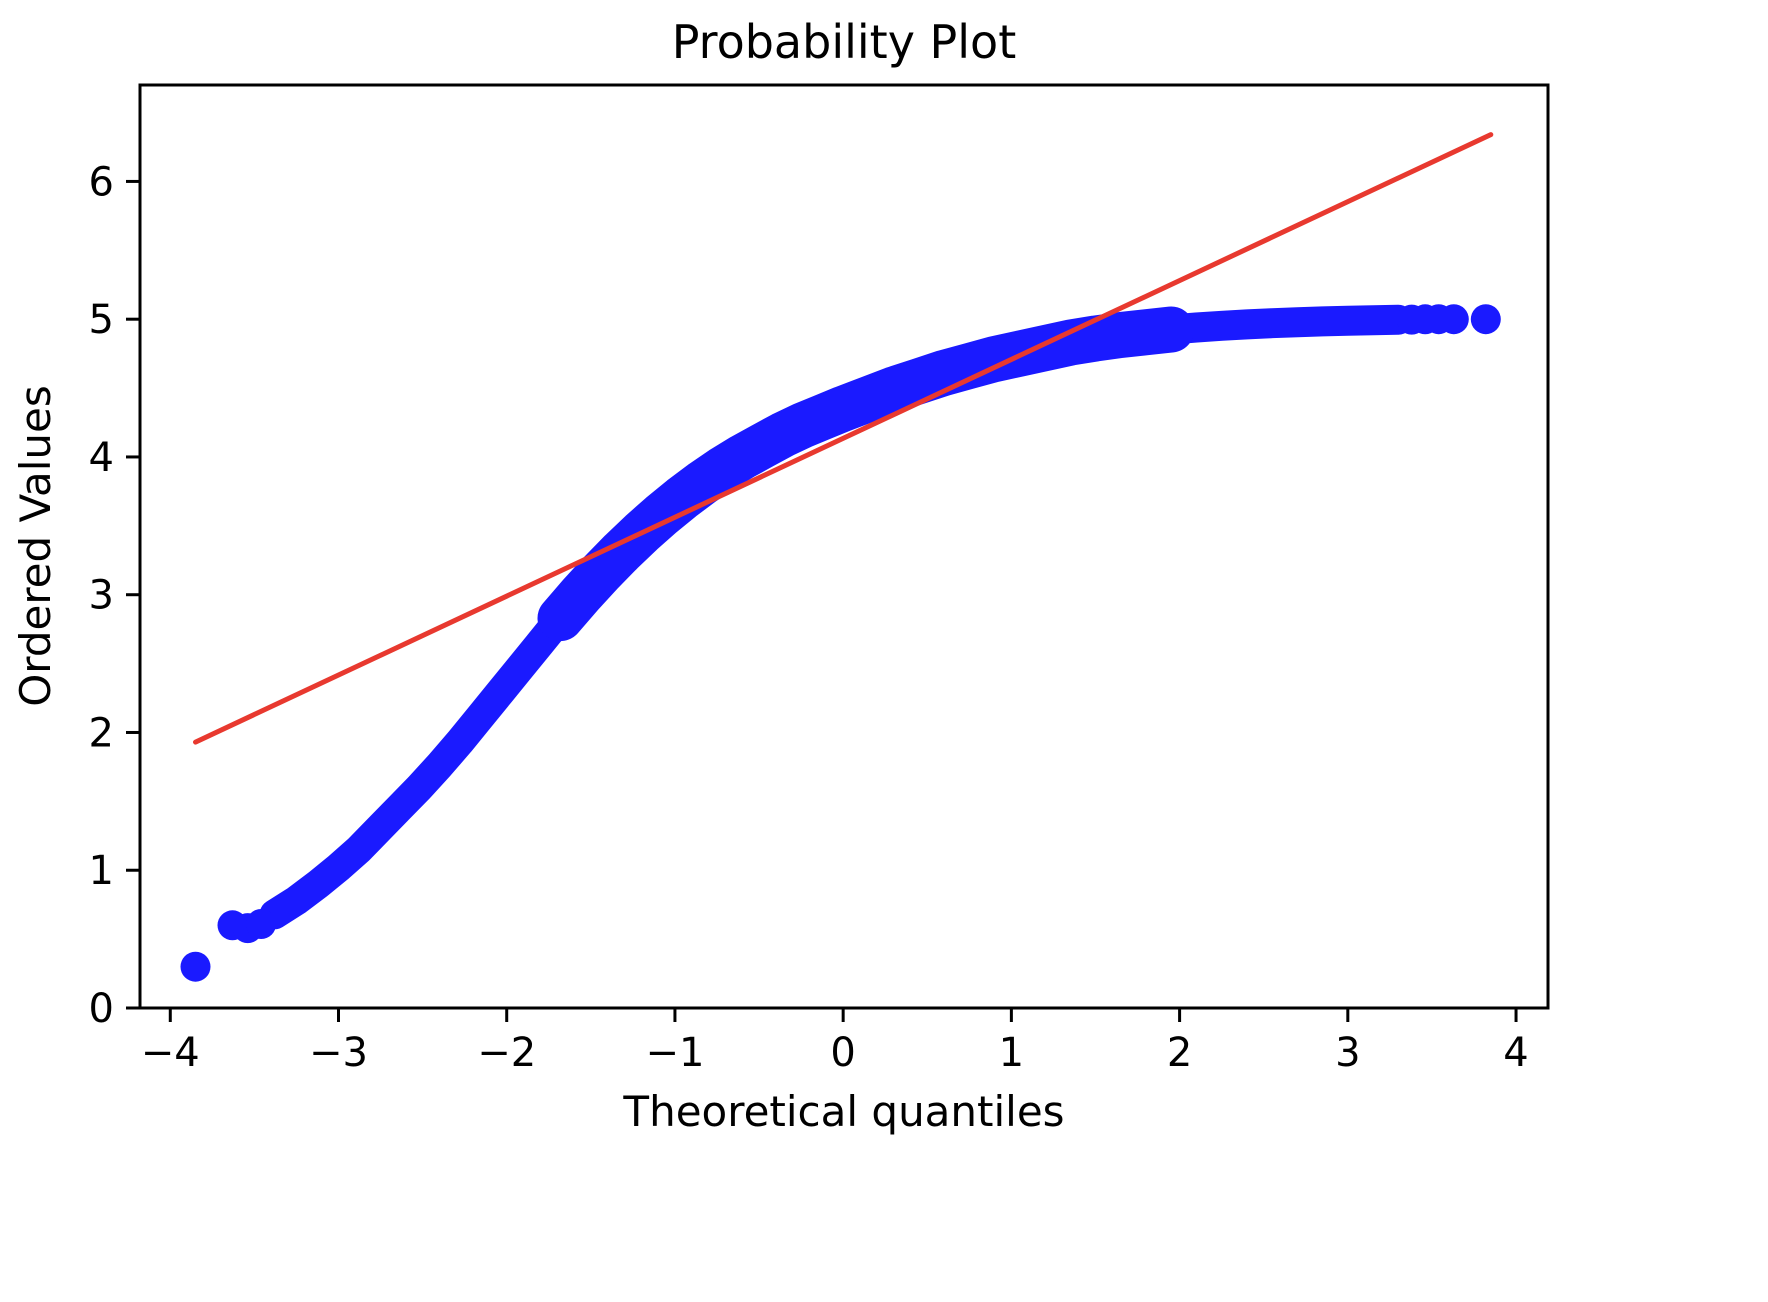  I want to click on scatter-band-dense, so click(866, 474).